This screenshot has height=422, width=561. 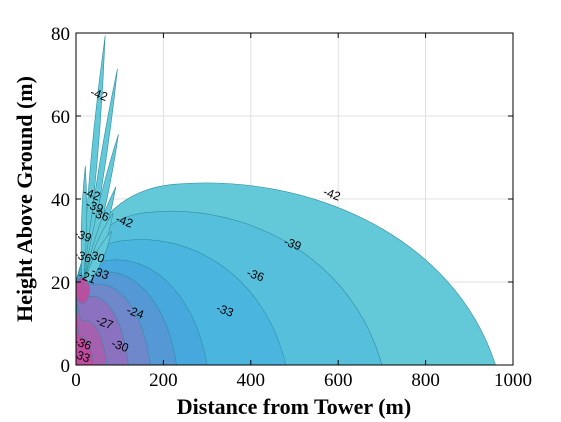 I want to click on contour-label: -21, so click(x=87, y=277).